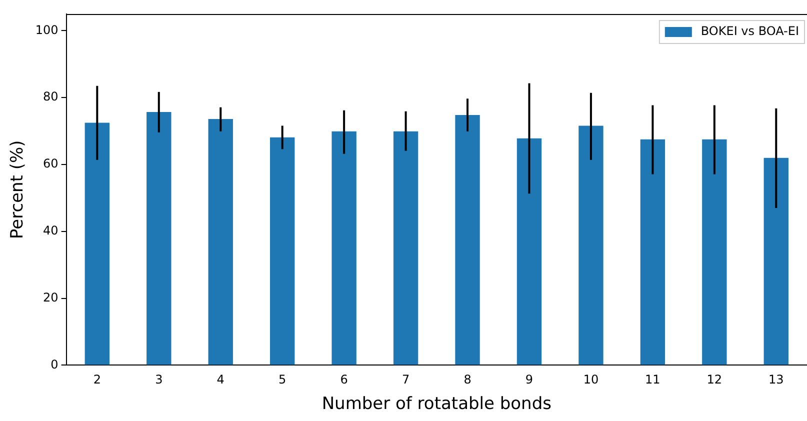 This screenshot has height=421, width=807. What do you see at coordinates (406, 379) in the screenshot?
I see `x-tick-label: 7` at bounding box center [406, 379].